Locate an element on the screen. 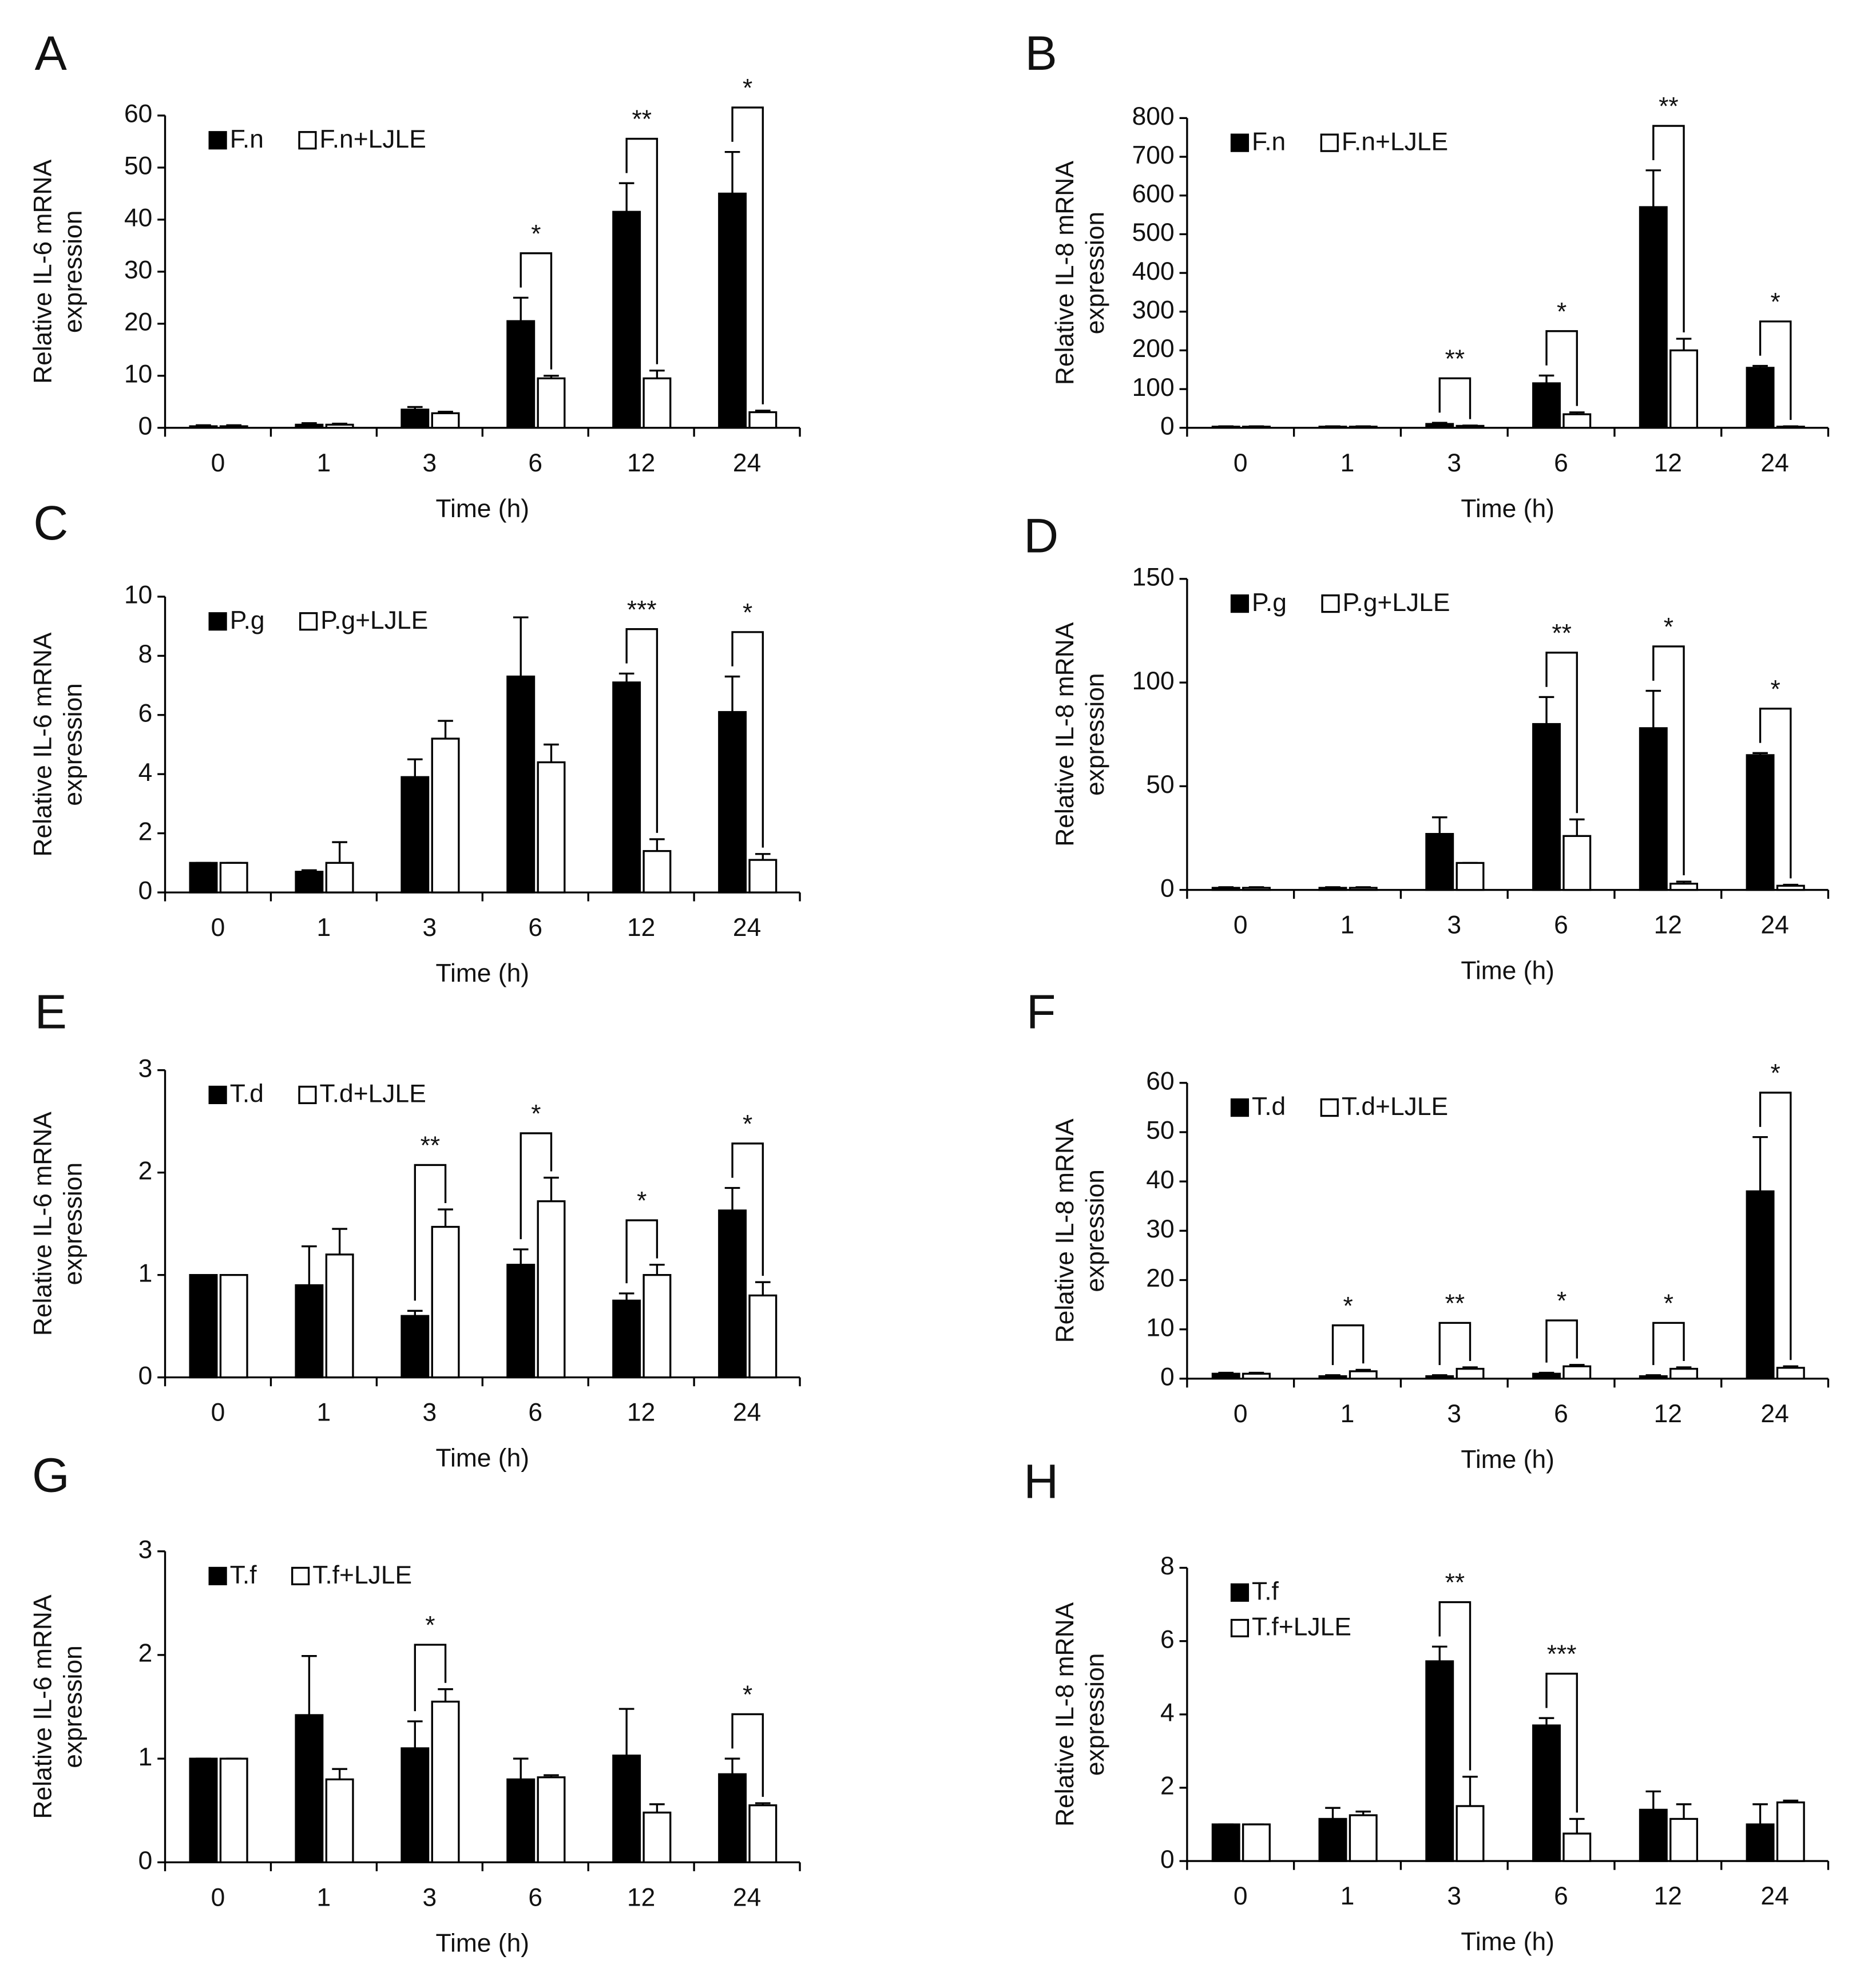 Image resolution: width=1860 pixels, height=1988 pixels. y-tick-label: 500 is located at coordinates (1153, 233).